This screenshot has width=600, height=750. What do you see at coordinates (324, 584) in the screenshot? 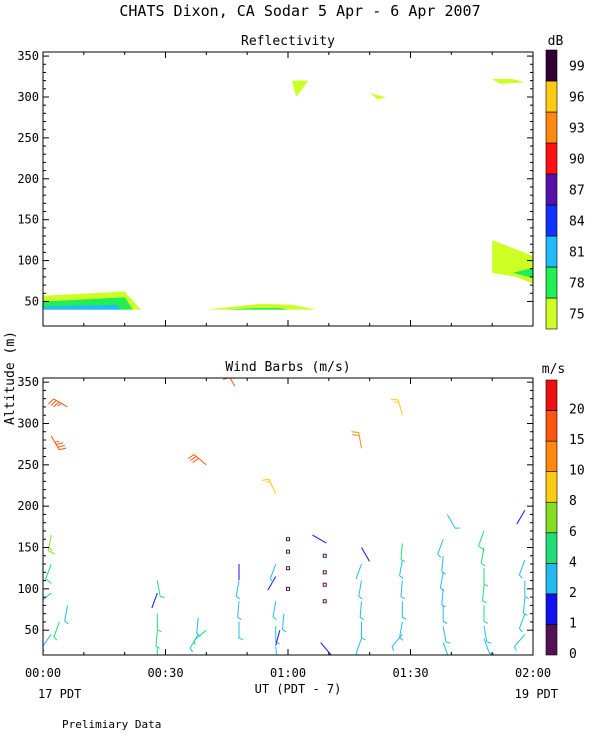
I see `calm-marker` at bounding box center [324, 584].